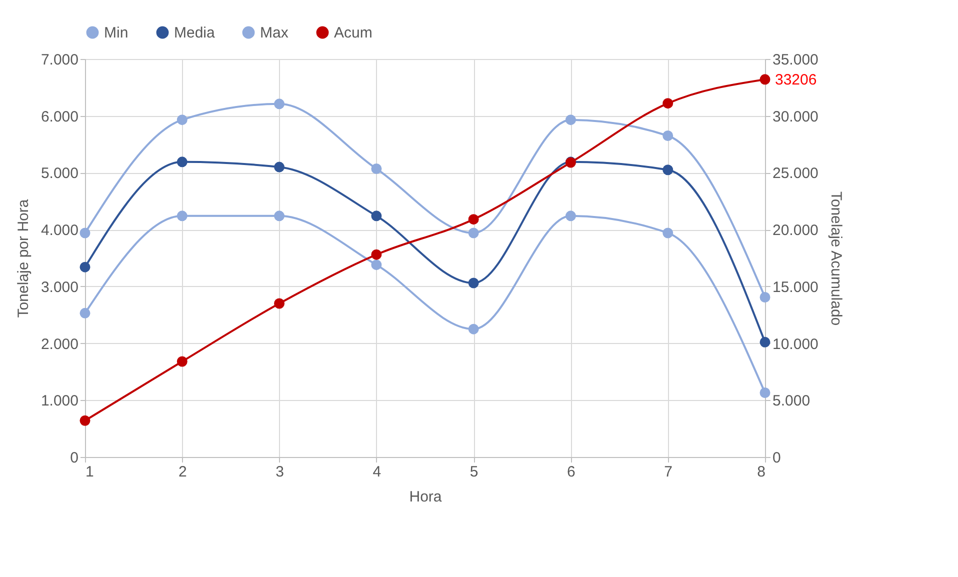  What do you see at coordinates (474, 472) in the screenshot?
I see `x-tick-label: 5` at bounding box center [474, 472].